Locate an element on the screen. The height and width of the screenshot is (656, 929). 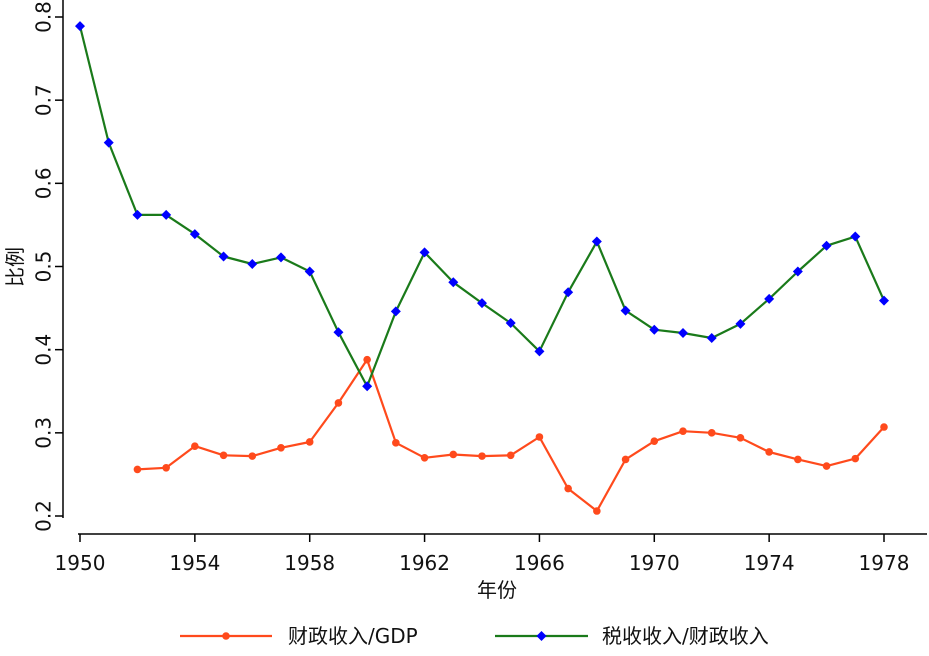
y-tick-label: 0.7 is located at coordinates (44, 100).